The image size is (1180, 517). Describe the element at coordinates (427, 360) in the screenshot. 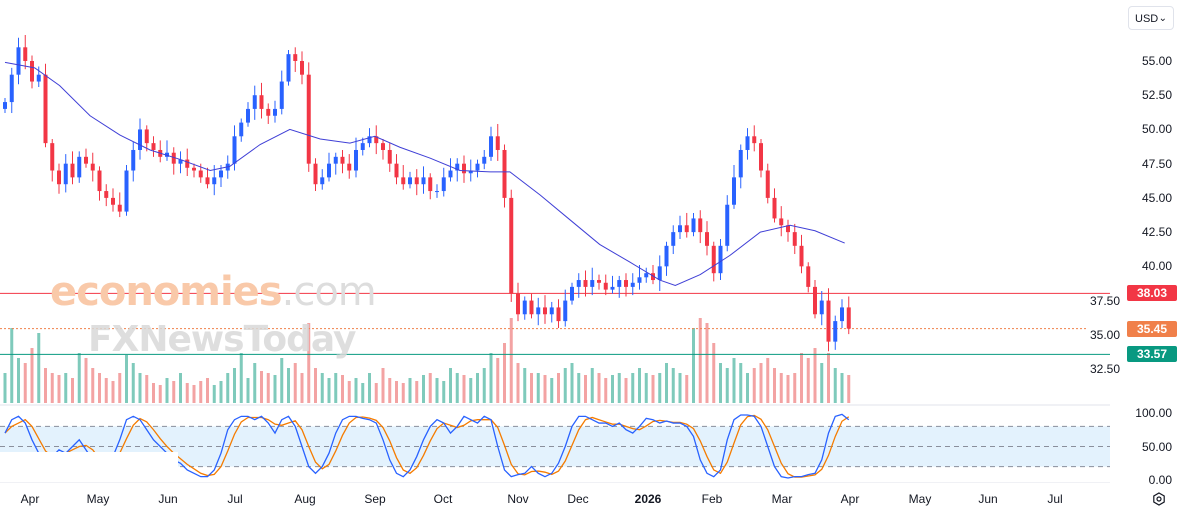

I see `volume-bars` at that location.